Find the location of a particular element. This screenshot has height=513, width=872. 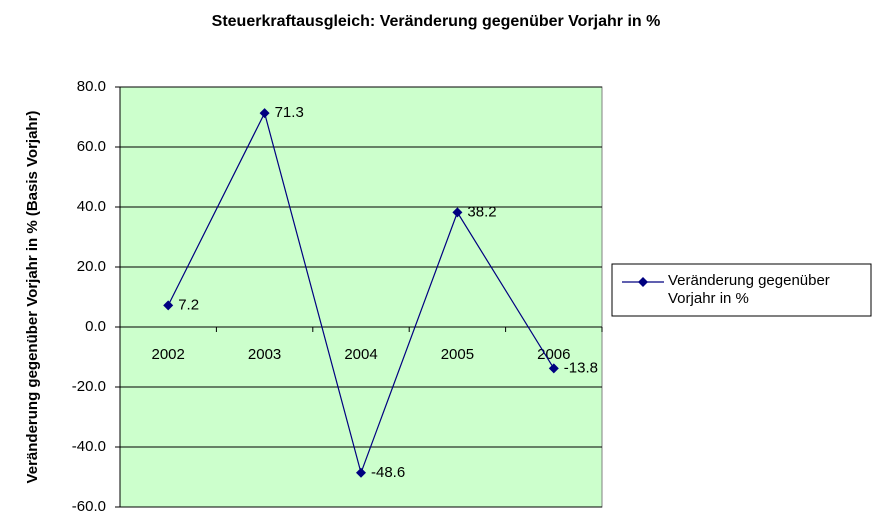

y-tick-label: -40.0 is located at coordinates (89, 446).